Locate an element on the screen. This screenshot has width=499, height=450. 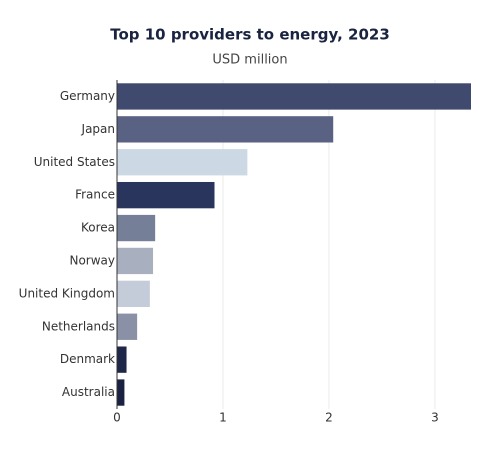
x-tick-label: 1 is located at coordinates (223, 418).